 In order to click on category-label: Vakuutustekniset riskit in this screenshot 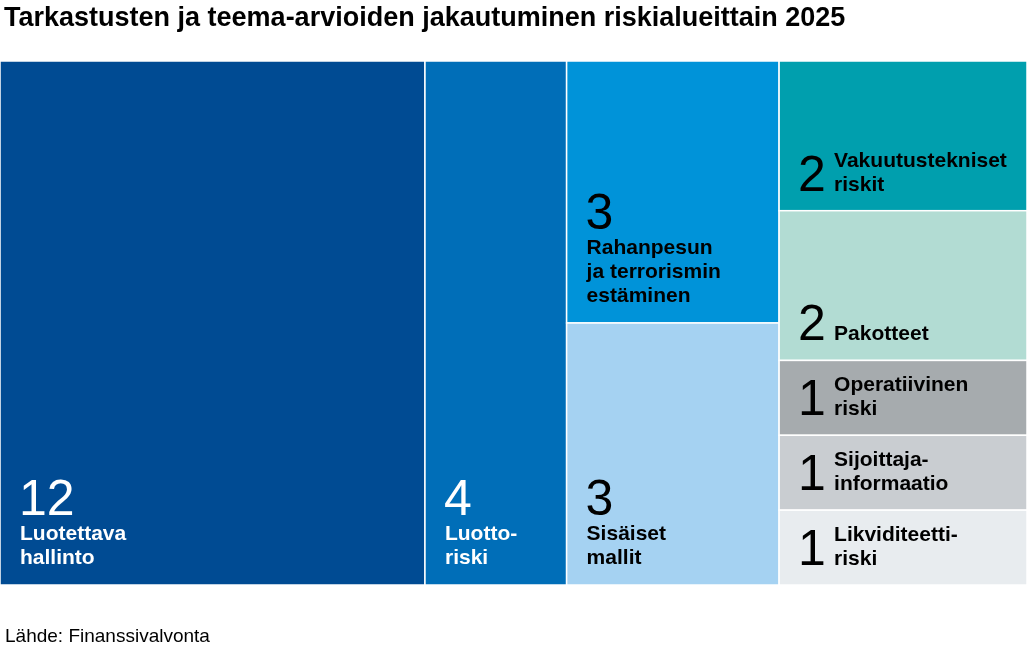, I will do `click(923, 171)`.